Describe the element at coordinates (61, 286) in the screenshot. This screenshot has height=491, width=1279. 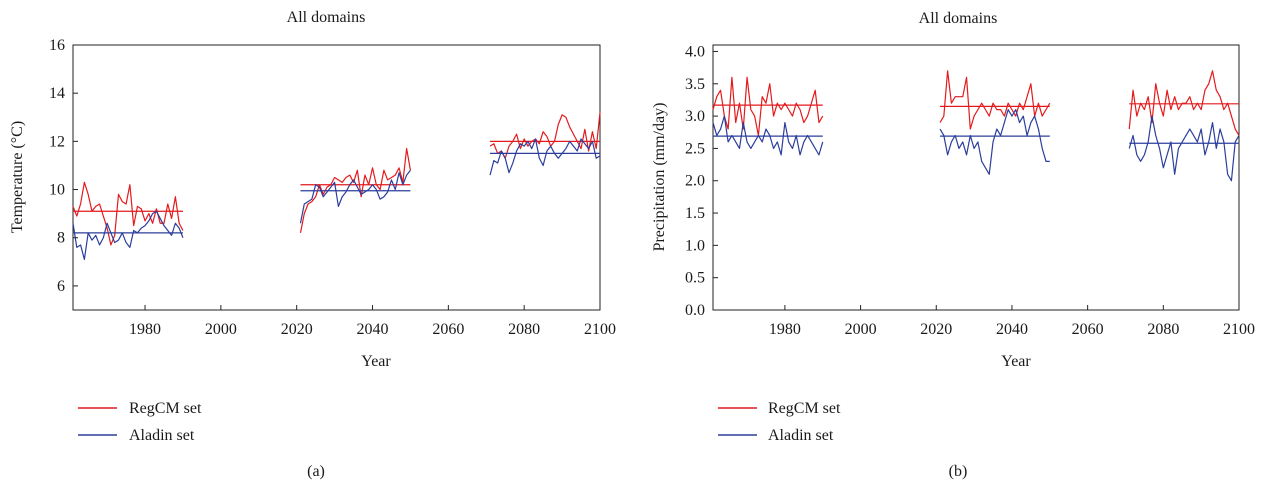
I see `panel-a-y-tick-label: 6` at that location.